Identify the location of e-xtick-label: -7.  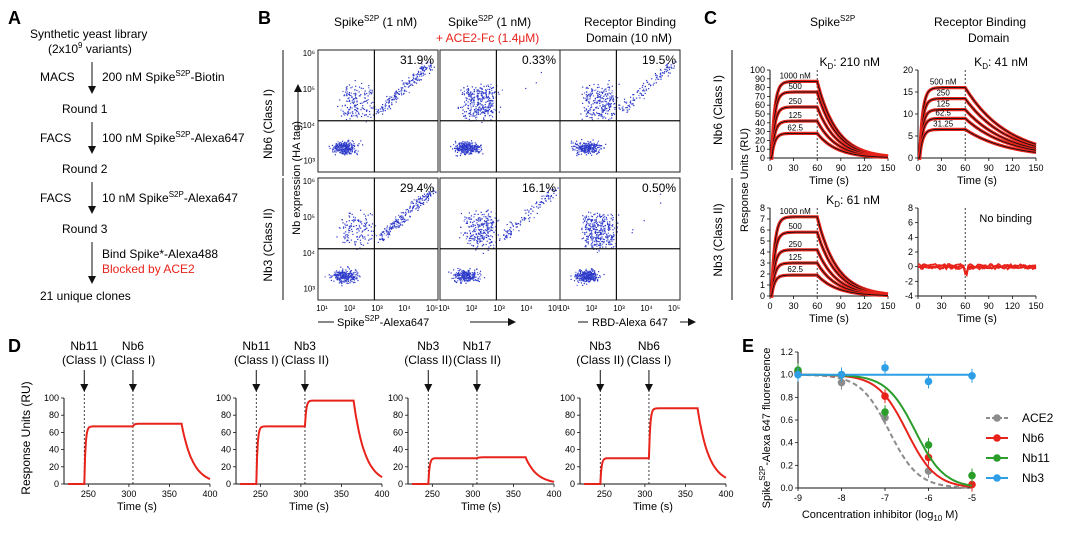
(885, 498).